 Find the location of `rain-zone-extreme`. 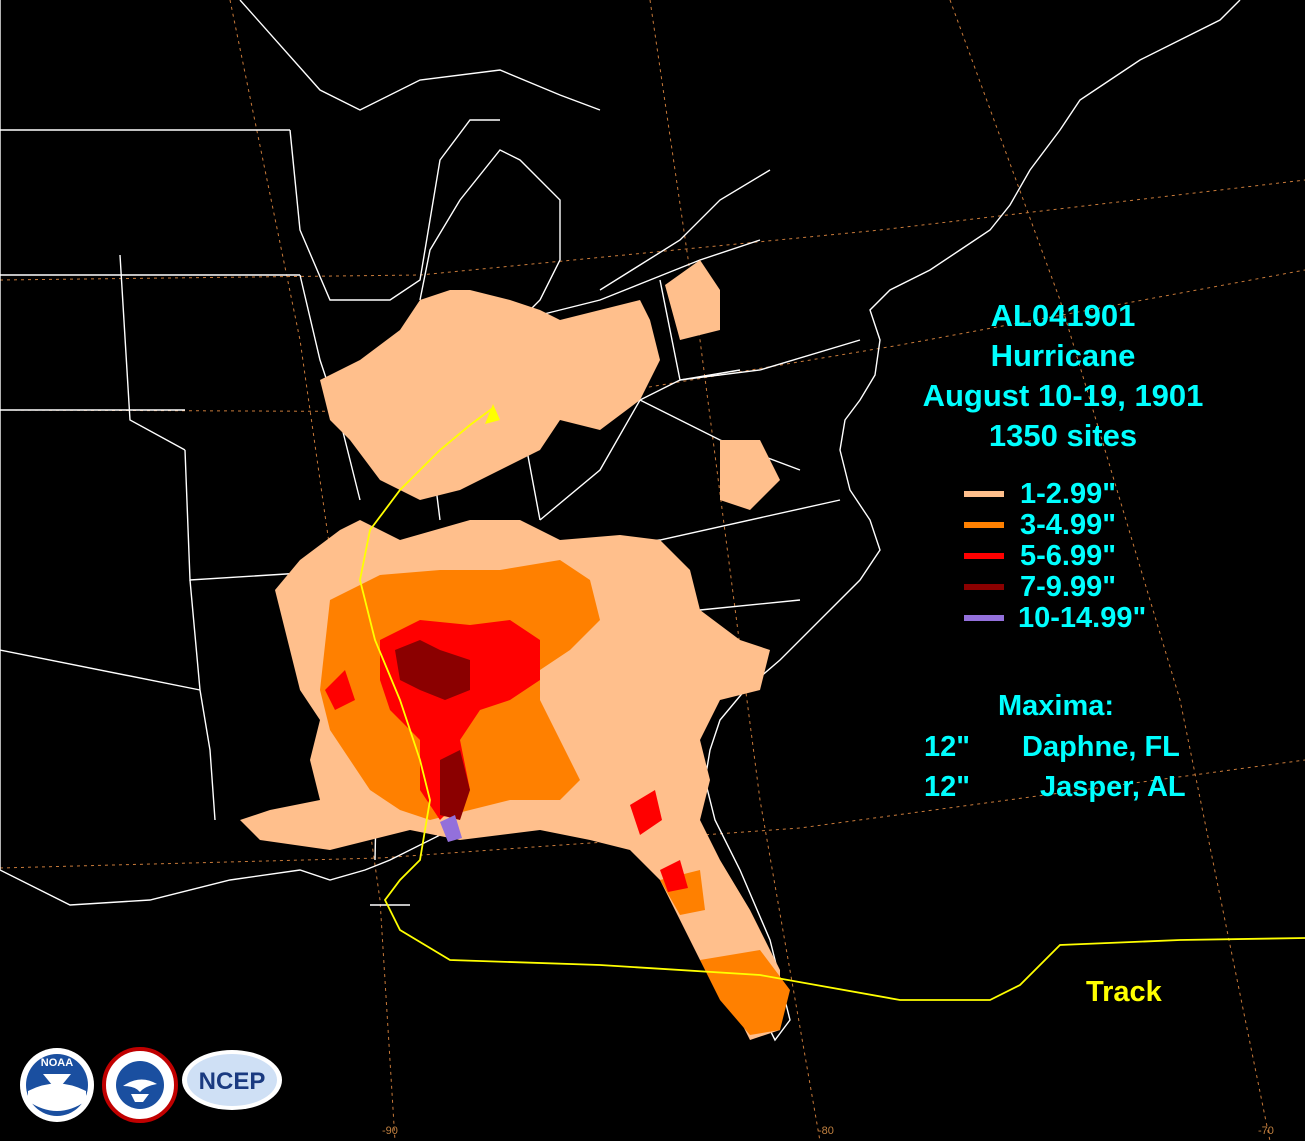

rain-zone-extreme is located at coordinates (451, 828).